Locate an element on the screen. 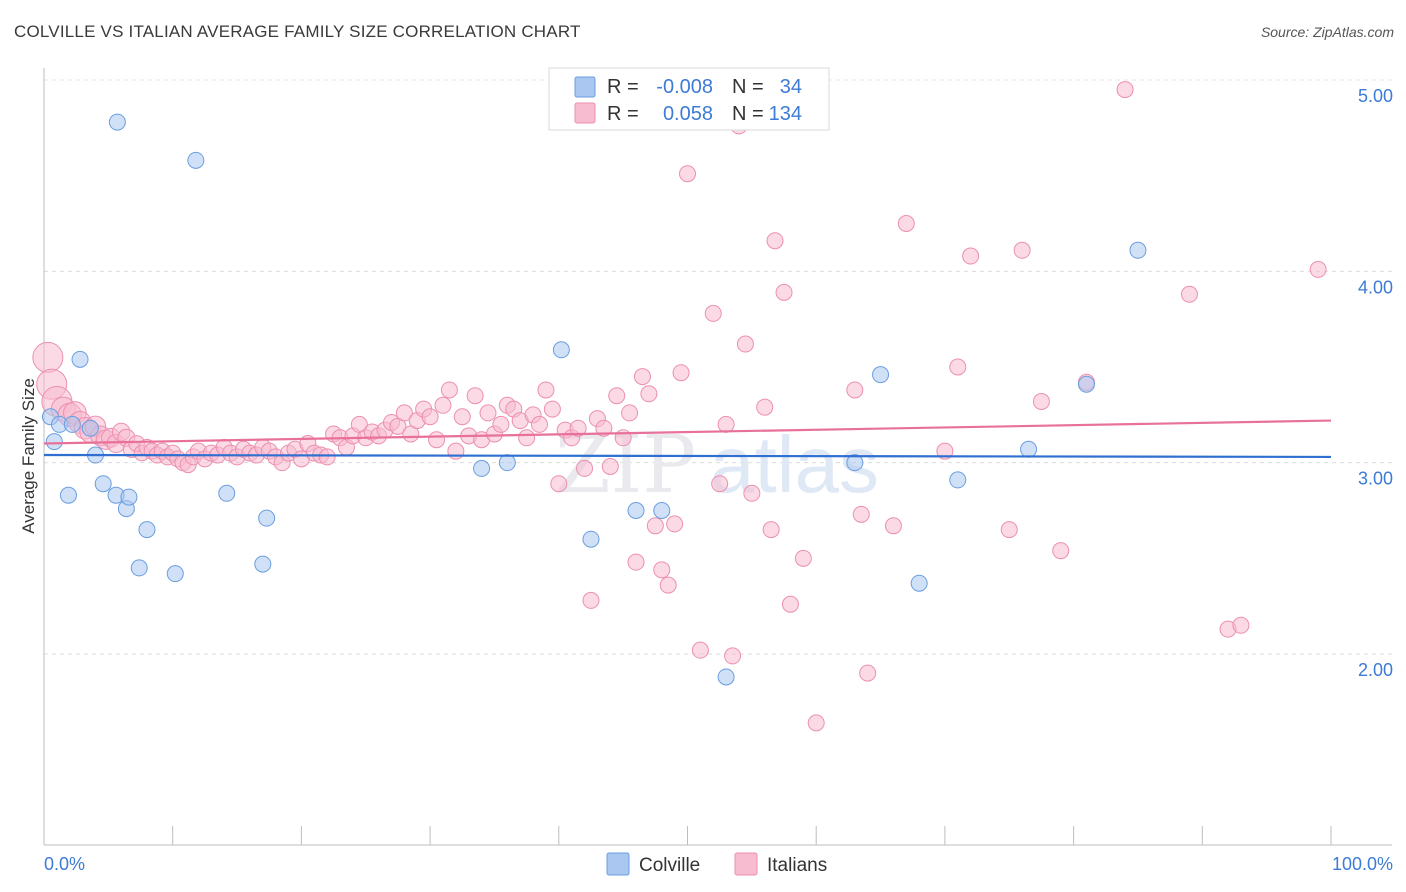 This screenshot has width=1406, height=892. legend-swatch-colville is located at coordinates (585, 87).